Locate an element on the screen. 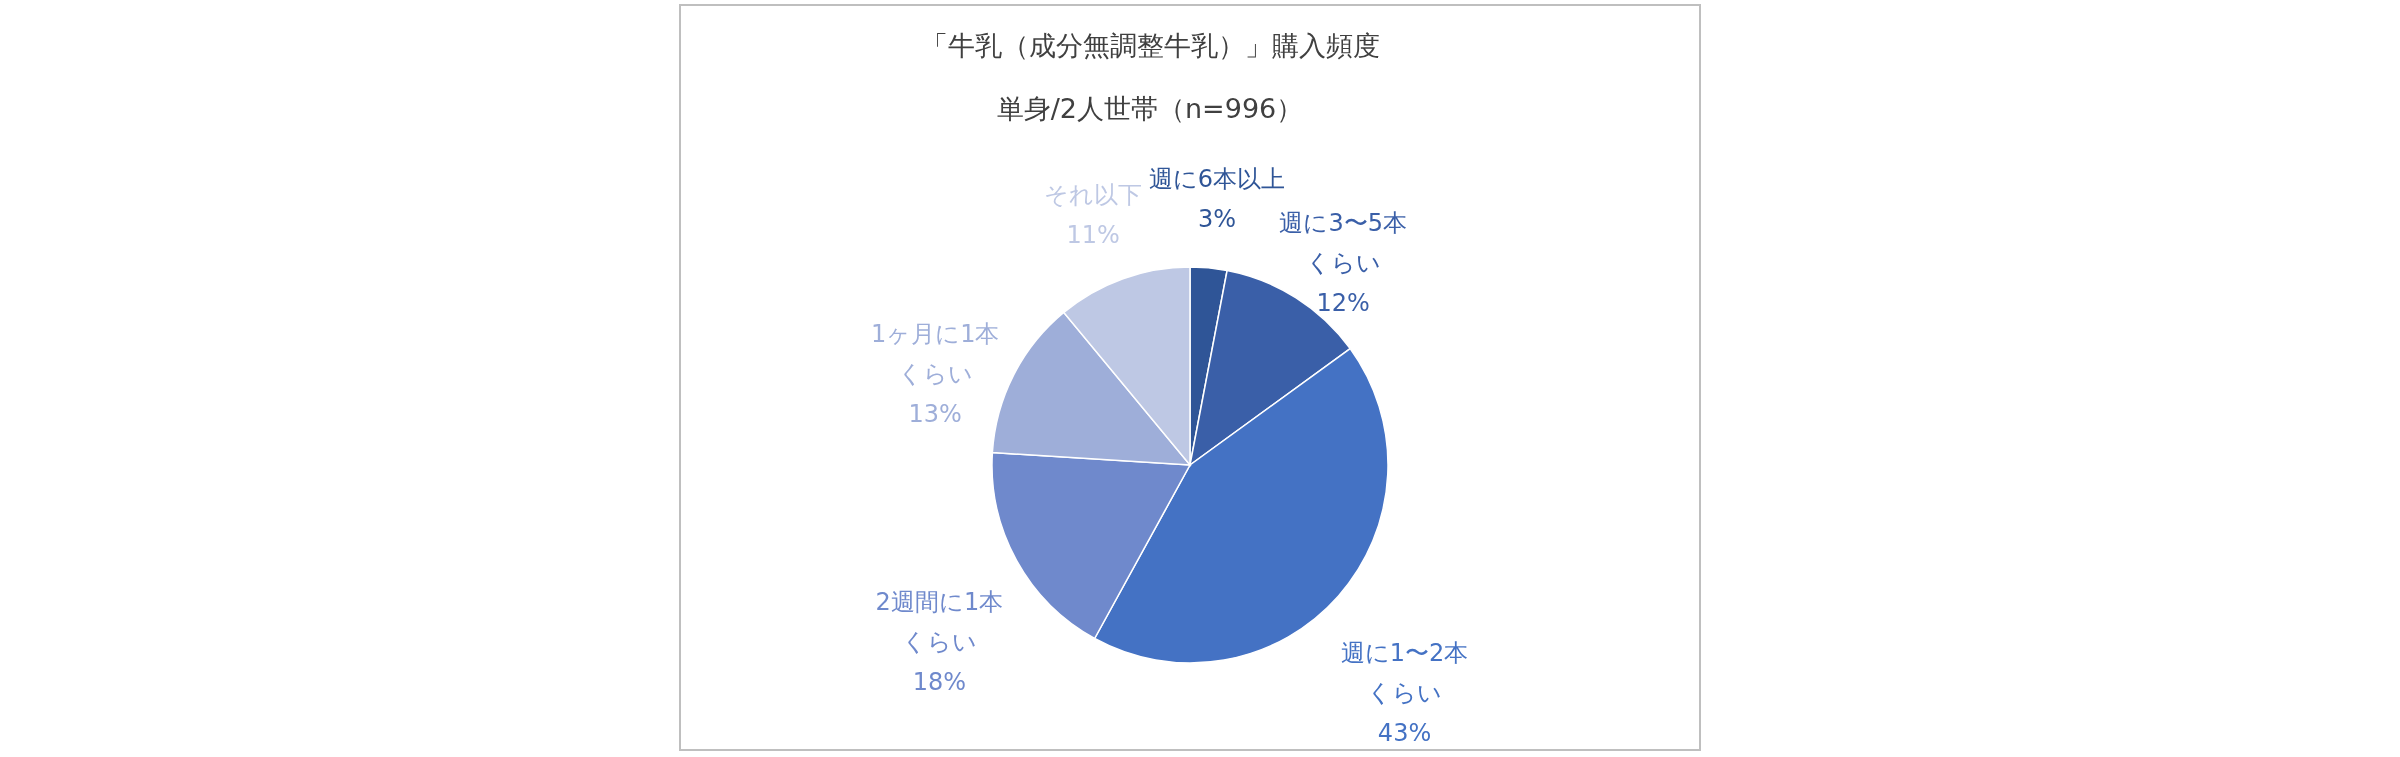  slice-label: 1ヶ月に1本くらい is located at coordinates (935, 354).